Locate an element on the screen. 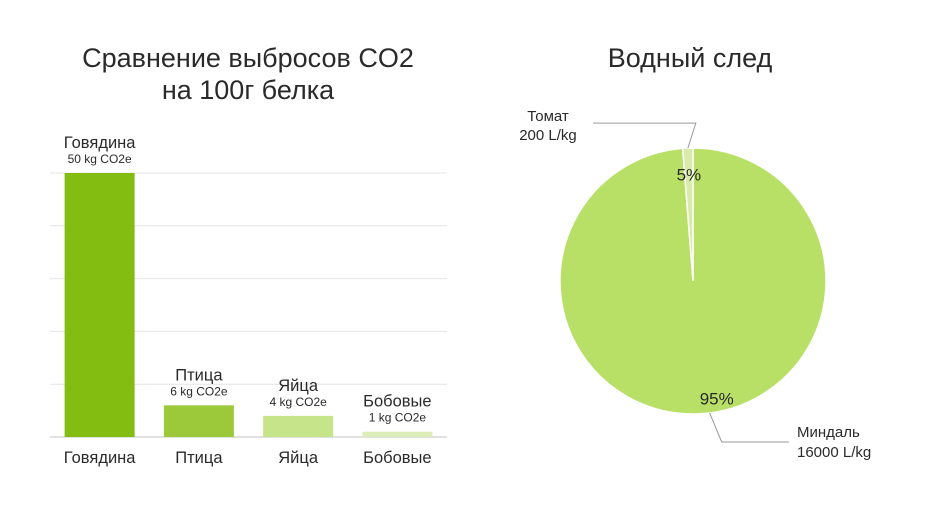 Image resolution: width=936 pixels, height=510 pixels. bar-value-label: 50 kg CO2e is located at coordinates (100, 159).